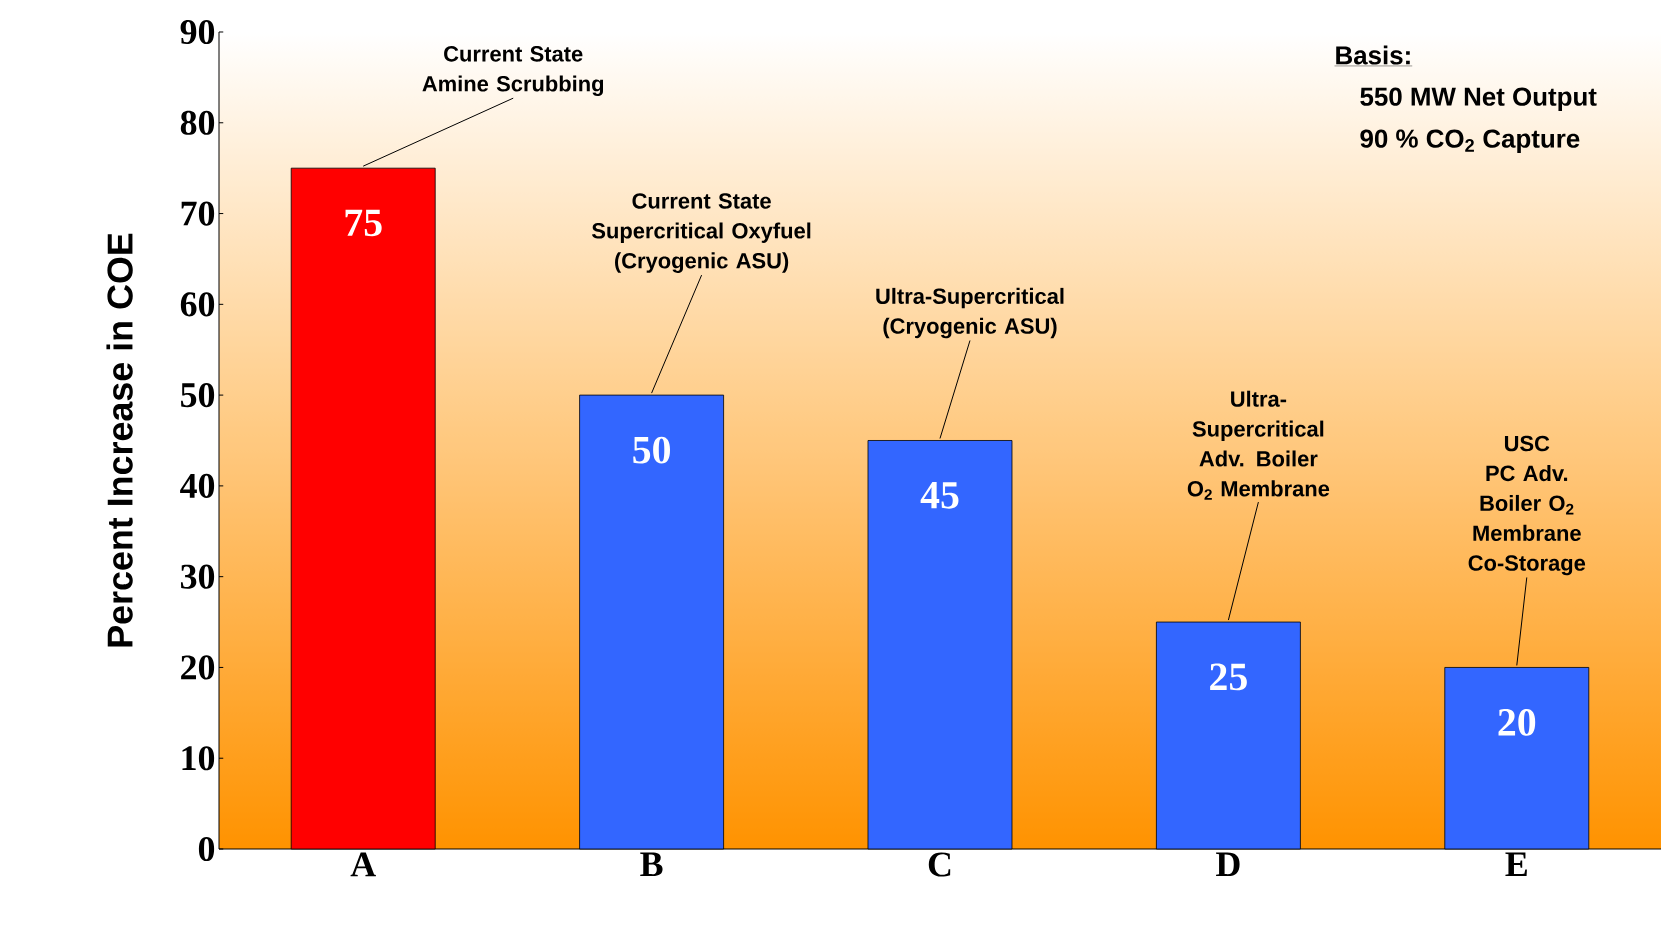 The height and width of the screenshot is (926, 1675). I want to click on annotation: 90 % CO$_{2}$ Capture, so click(1470, 141).